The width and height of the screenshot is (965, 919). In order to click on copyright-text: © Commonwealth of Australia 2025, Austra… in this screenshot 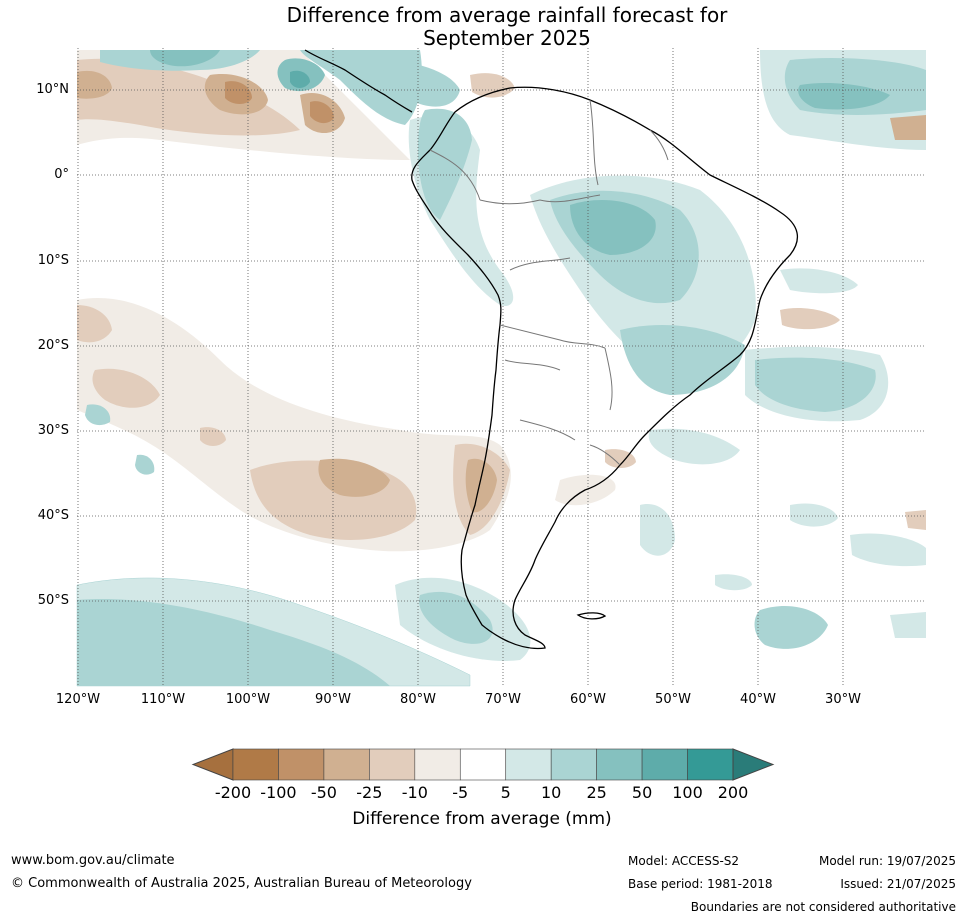, I will do `click(241, 883)`.